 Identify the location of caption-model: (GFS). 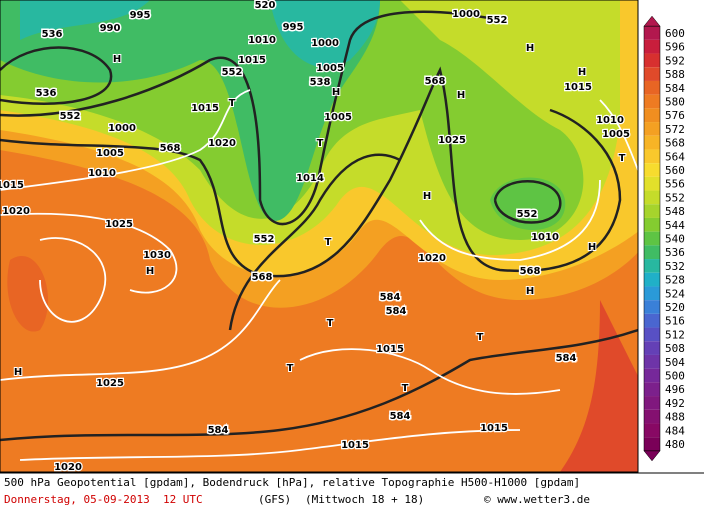
(274, 499).